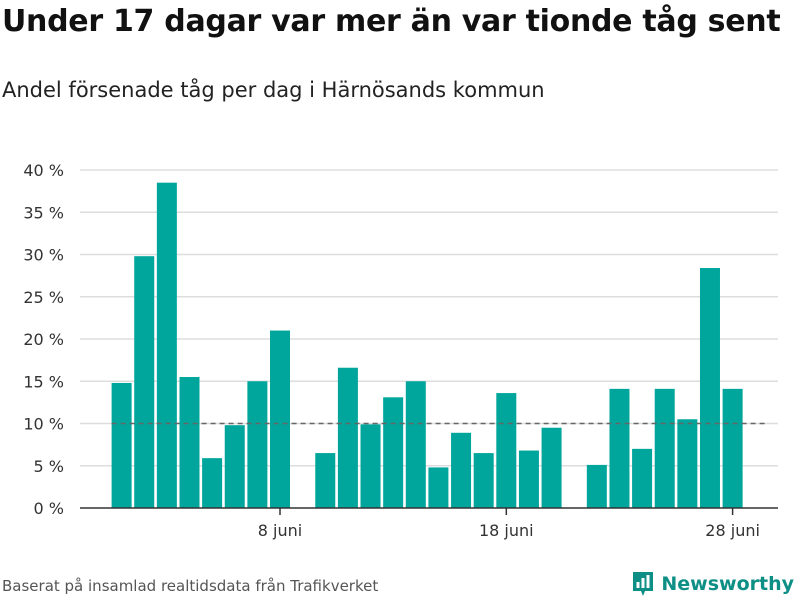 This screenshot has height=600, width=800. I want to click on y-tick-label: 35 %, so click(43, 212).